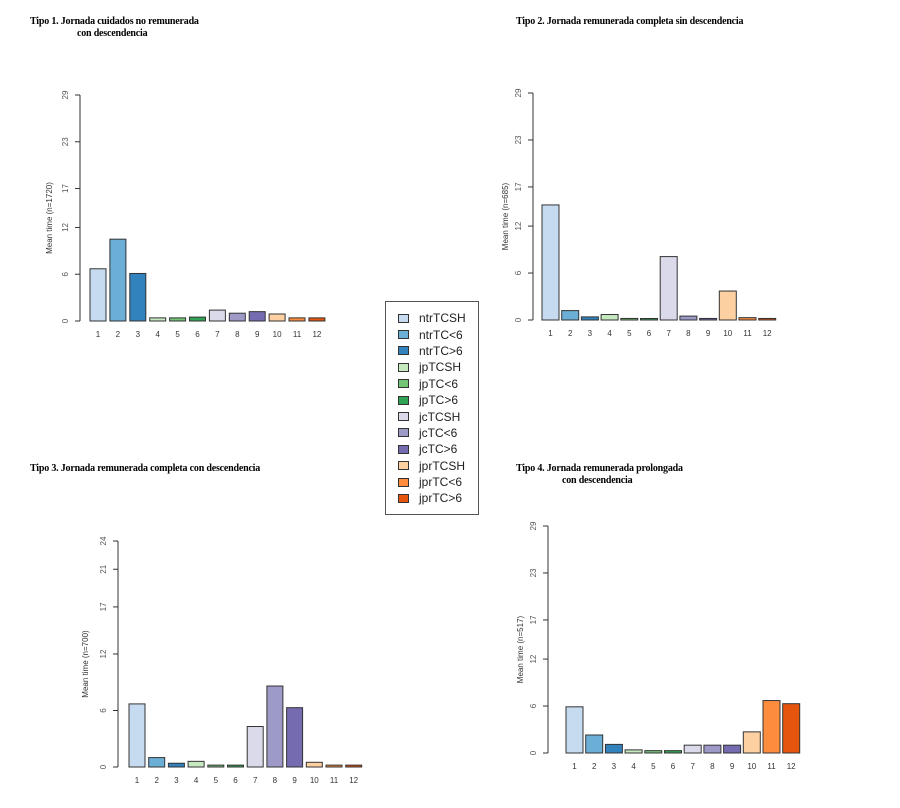 The height and width of the screenshot is (808, 900). I want to click on legend-label: jcTCSH, so click(440, 416).